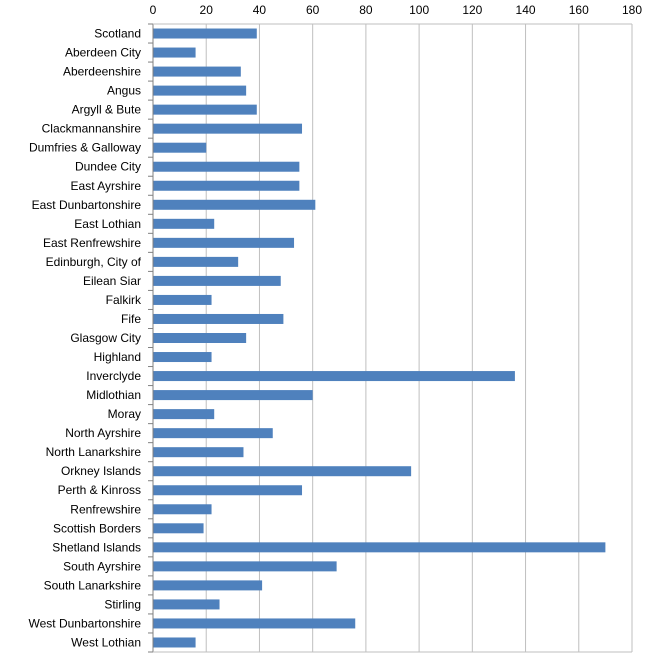  I want to click on y-tick-label: Orkney Islands, so click(101, 471).